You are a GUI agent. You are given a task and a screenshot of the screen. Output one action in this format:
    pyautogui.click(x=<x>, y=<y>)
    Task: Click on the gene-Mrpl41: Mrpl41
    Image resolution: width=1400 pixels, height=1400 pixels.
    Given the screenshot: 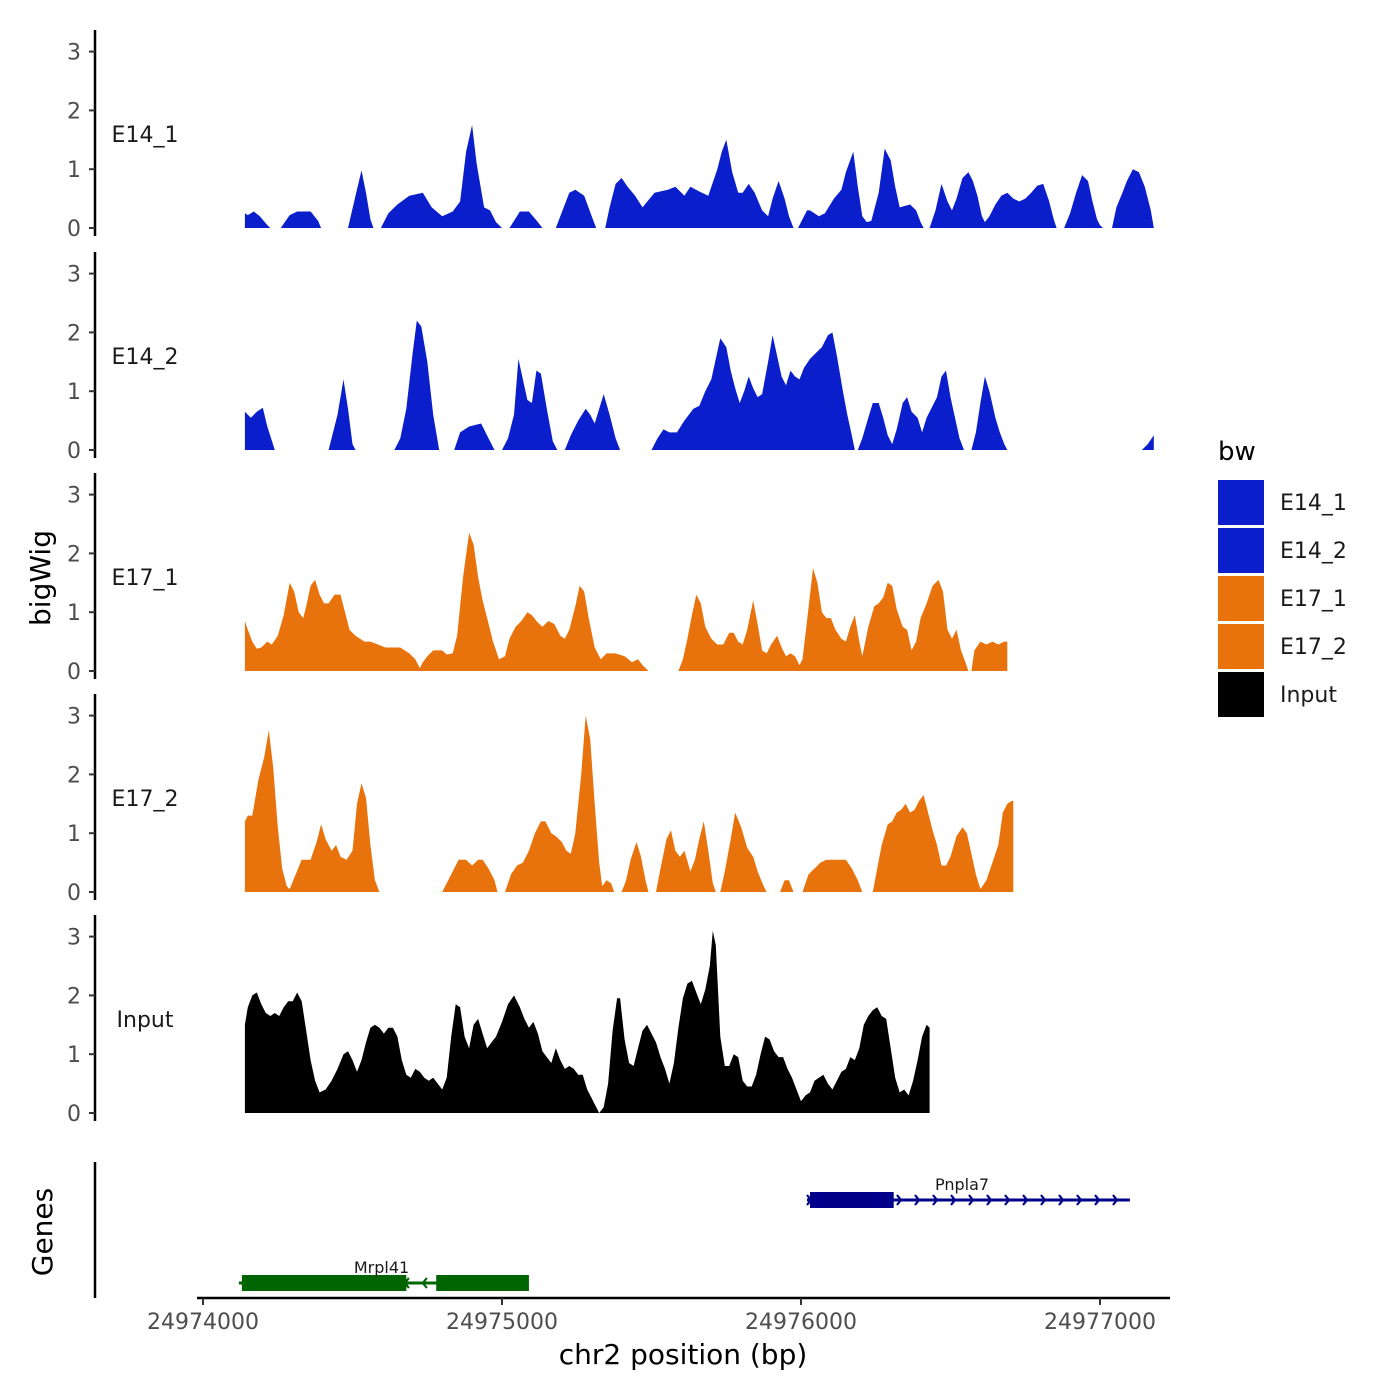 What is the action you would take?
    pyautogui.click(x=383, y=1274)
    